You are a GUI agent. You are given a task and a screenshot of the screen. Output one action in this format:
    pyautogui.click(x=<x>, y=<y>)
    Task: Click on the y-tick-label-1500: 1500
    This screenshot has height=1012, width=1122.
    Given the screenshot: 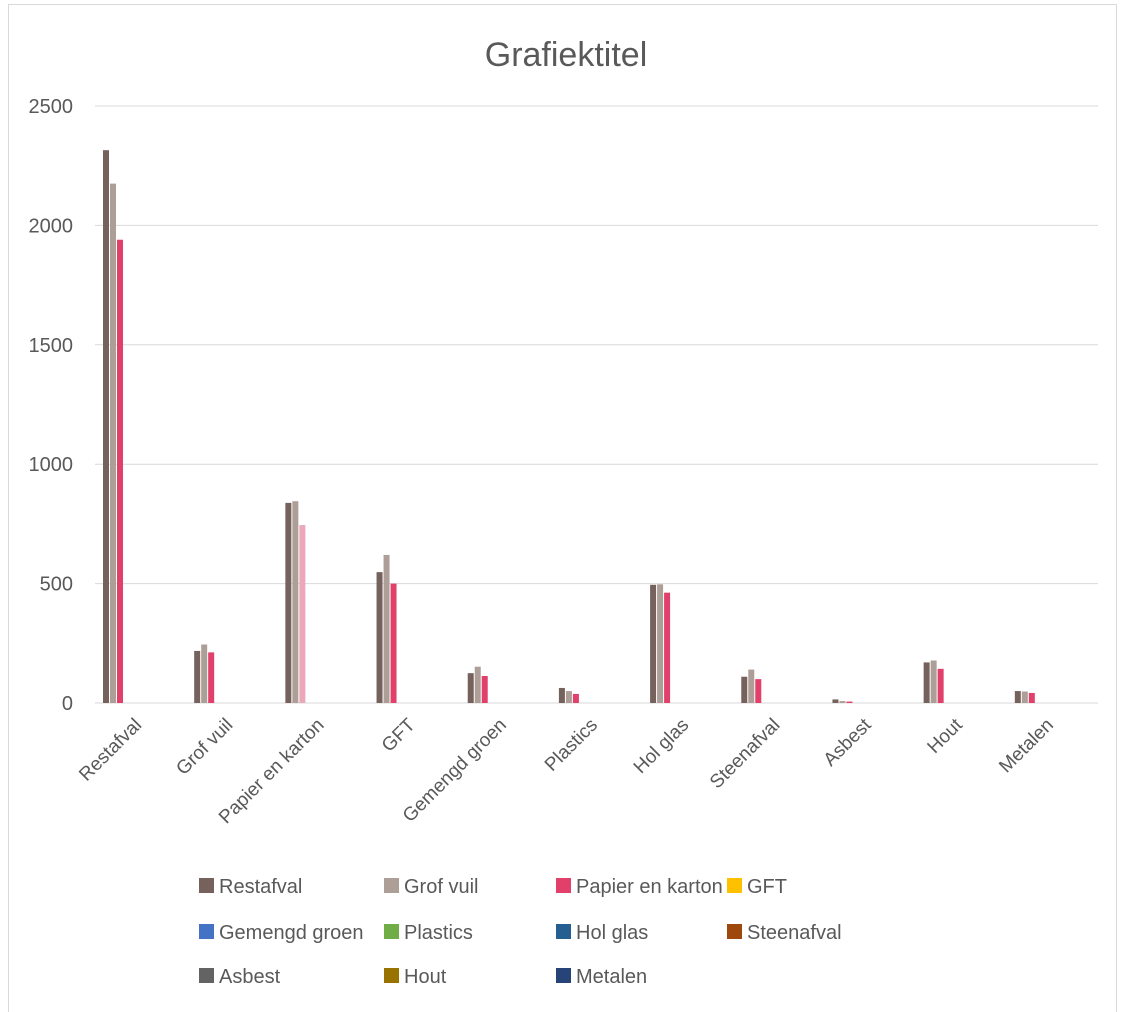 What is the action you would take?
    pyautogui.click(x=51, y=346)
    